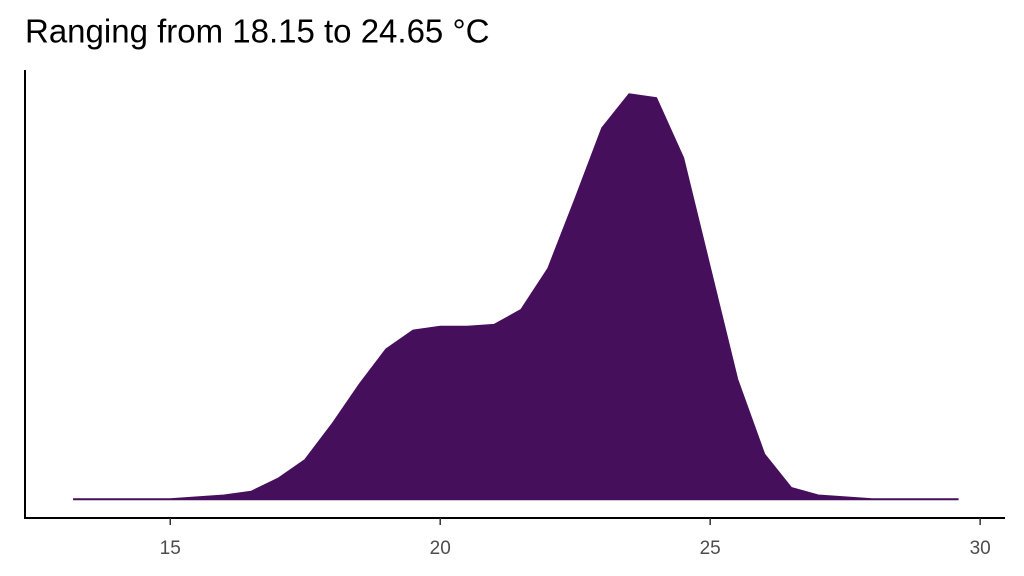 The image size is (1024, 576). I want to click on chart-title: Ranging from 18.15 to 24.65 °C, so click(257, 31).